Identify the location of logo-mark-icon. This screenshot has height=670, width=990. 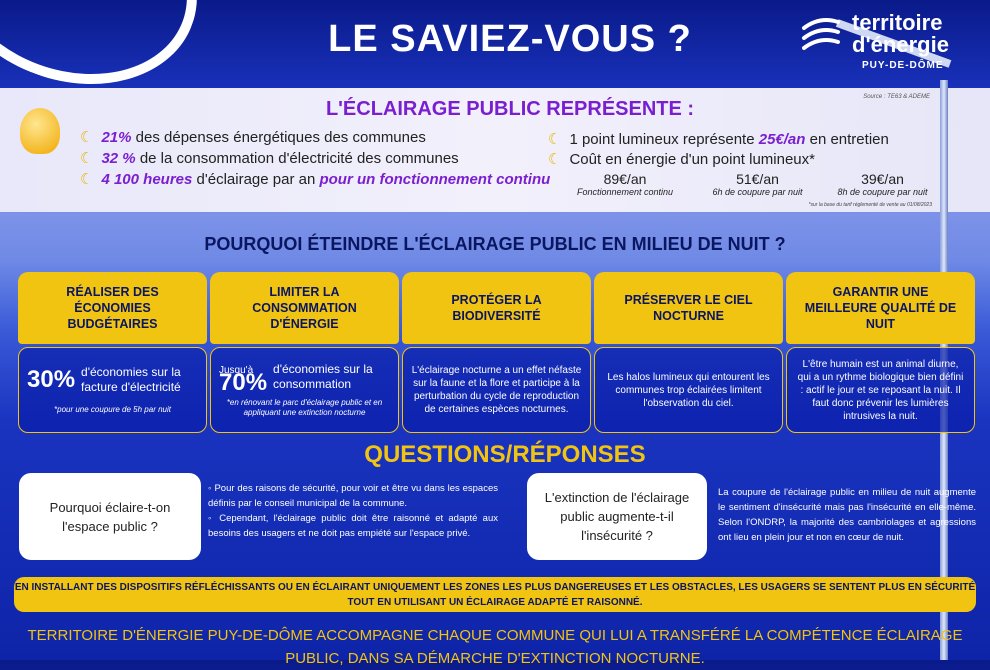
(821, 34).